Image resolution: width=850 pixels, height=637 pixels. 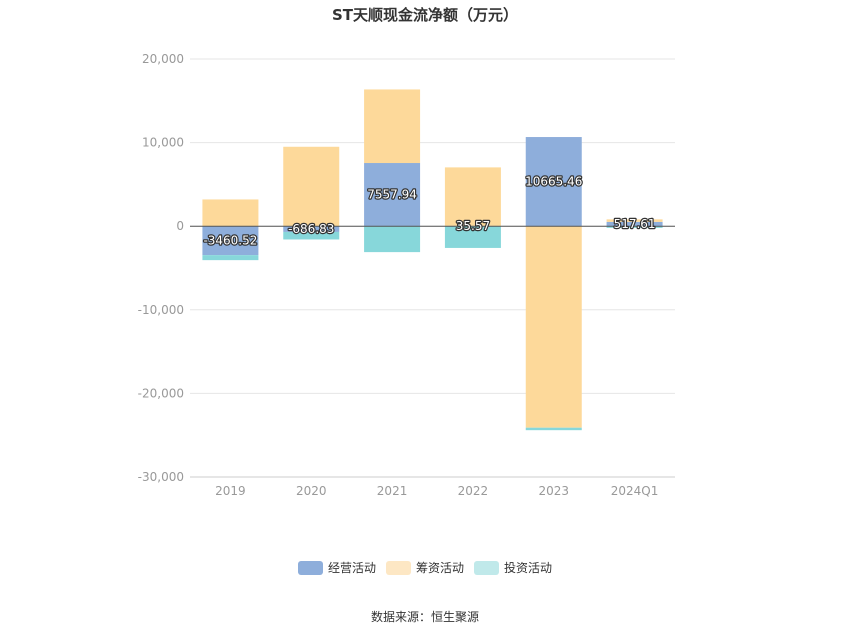 What do you see at coordinates (472, 237) in the screenshot?
I see `bar-2022-投资活动` at bounding box center [472, 237].